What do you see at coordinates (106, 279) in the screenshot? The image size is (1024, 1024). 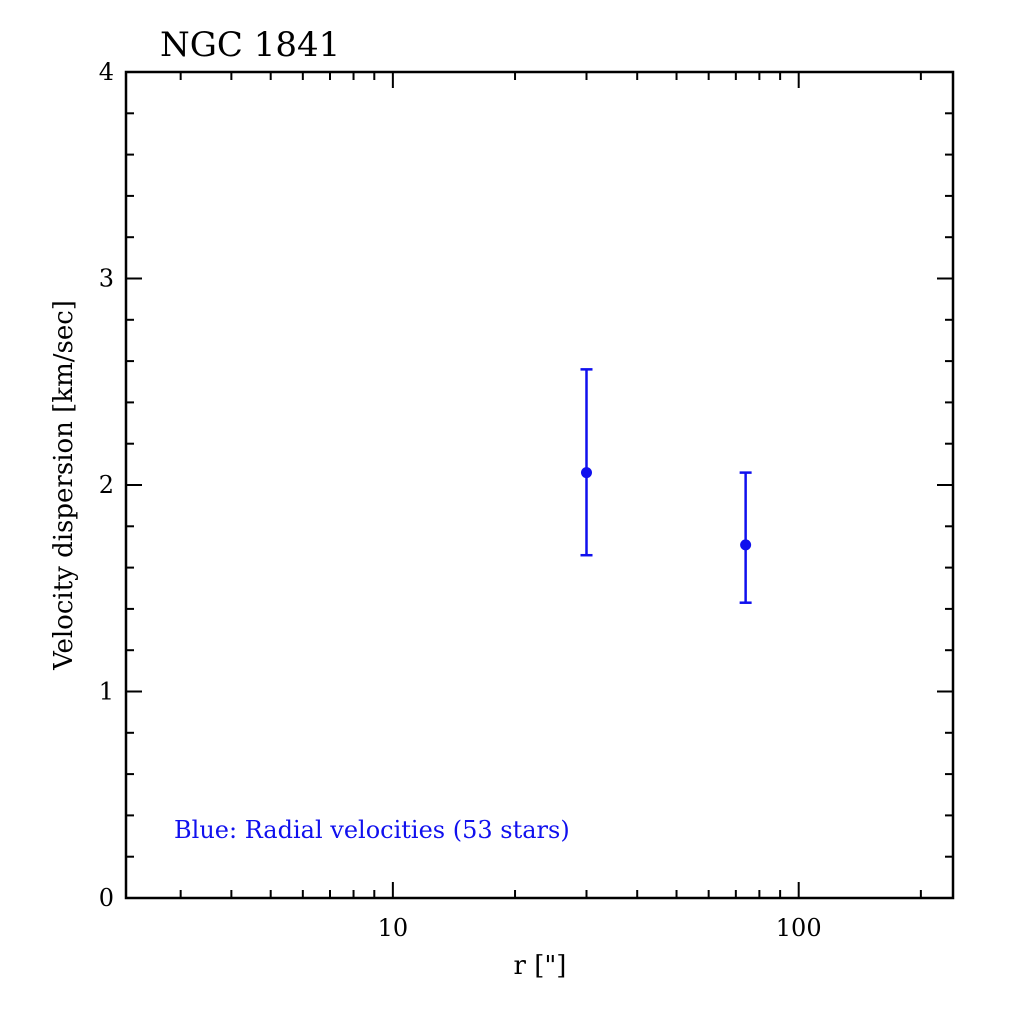 I see `y-tick-label: 3` at bounding box center [106, 279].